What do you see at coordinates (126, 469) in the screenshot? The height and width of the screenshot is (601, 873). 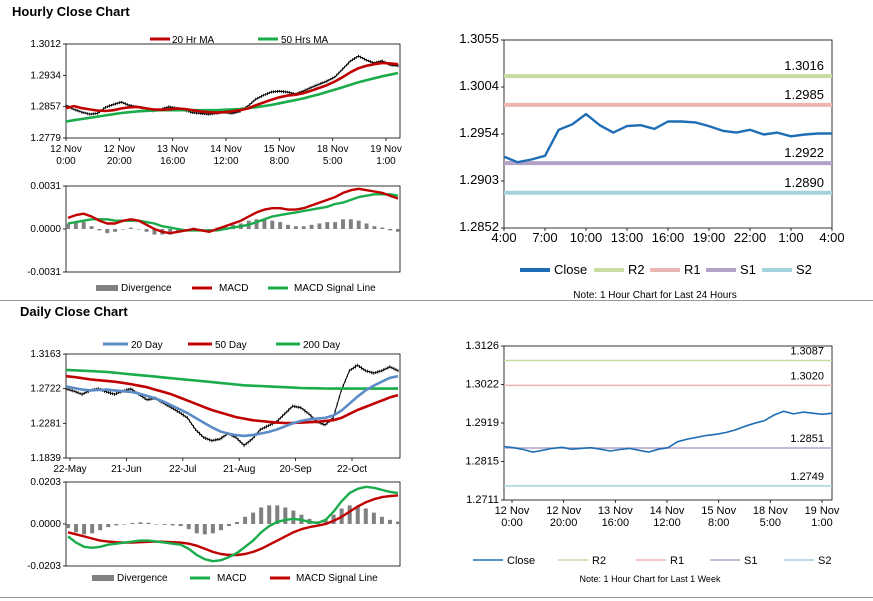 I see `x-tick-label: 21-Jun` at bounding box center [126, 469].